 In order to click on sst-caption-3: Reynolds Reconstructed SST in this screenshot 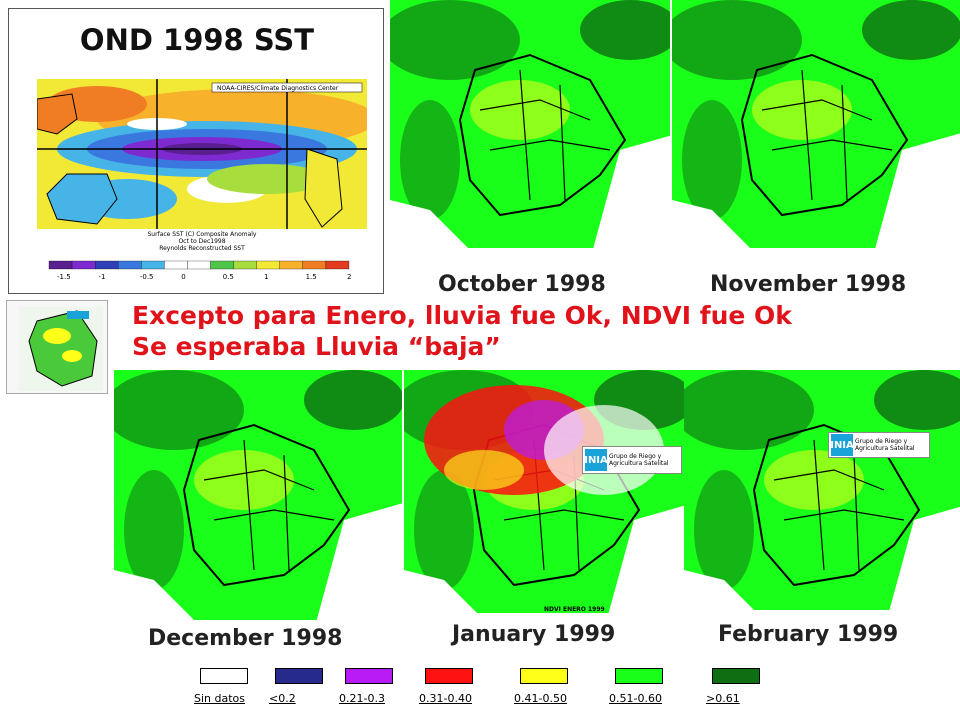, I will do `click(202, 248)`.